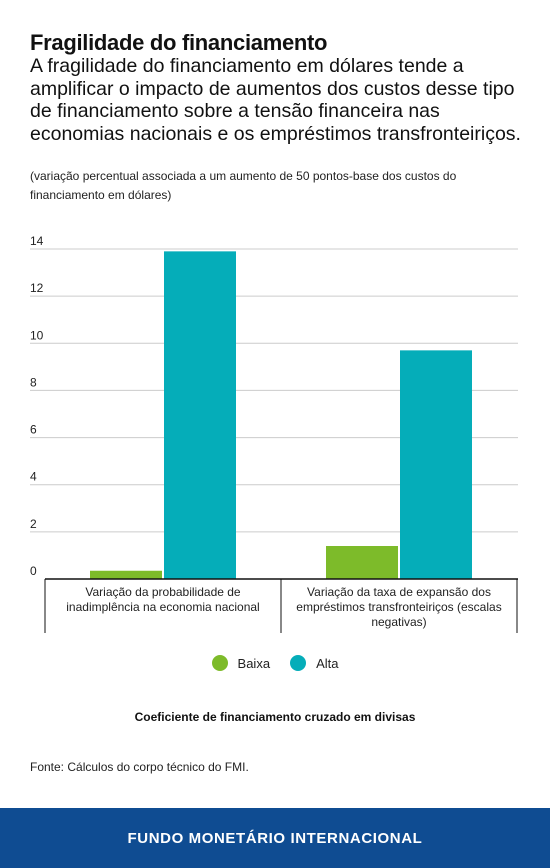  What do you see at coordinates (37, 241) in the screenshot?
I see `y-tick-label: 14` at bounding box center [37, 241].